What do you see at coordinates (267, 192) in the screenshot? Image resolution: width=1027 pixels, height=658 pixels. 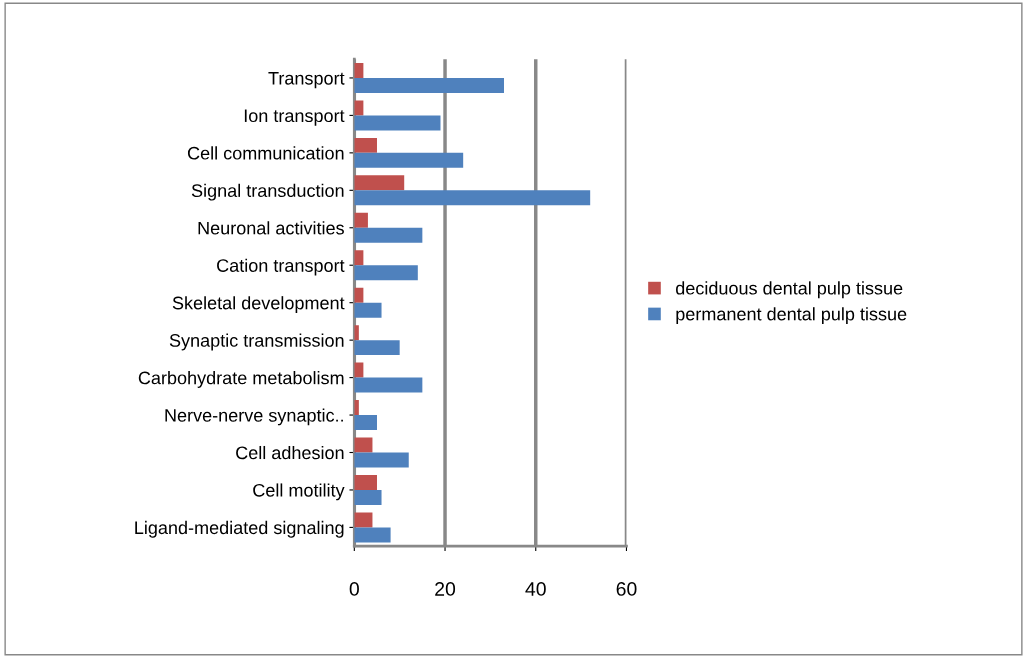 I see `y-tick-label: Signal transduction` at bounding box center [267, 192].